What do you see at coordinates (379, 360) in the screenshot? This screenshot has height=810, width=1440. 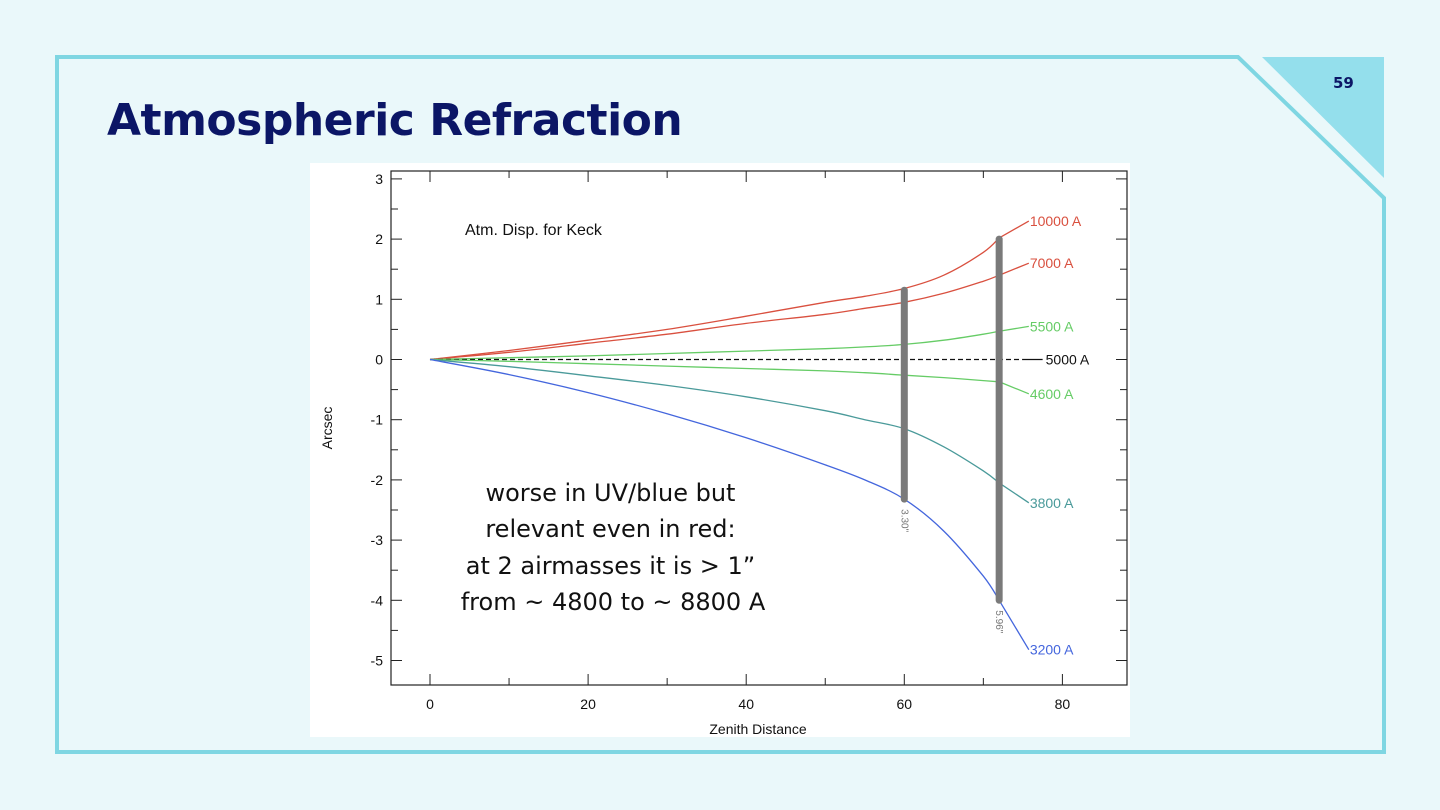 I see `y-tick-label: 0` at bounding box center [379, 360].